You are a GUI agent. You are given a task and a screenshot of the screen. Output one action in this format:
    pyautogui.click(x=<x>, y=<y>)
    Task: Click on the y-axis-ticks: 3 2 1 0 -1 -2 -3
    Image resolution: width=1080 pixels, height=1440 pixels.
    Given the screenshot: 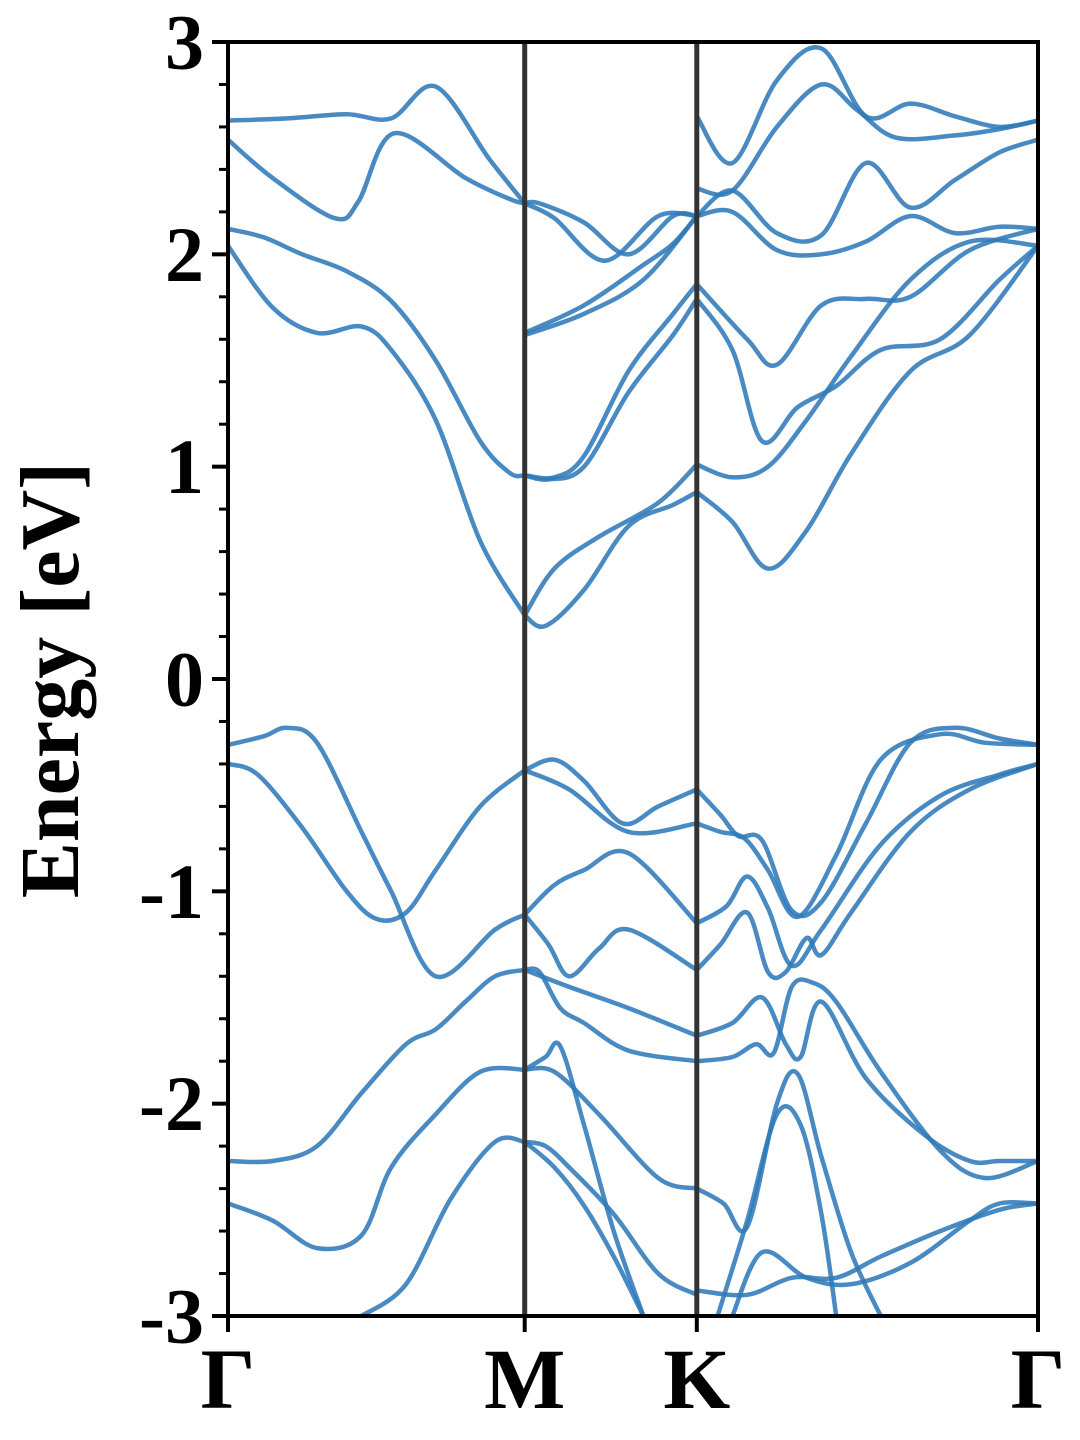 What is the action you would take?
    pyautogui.click(x=183, y=680)
    